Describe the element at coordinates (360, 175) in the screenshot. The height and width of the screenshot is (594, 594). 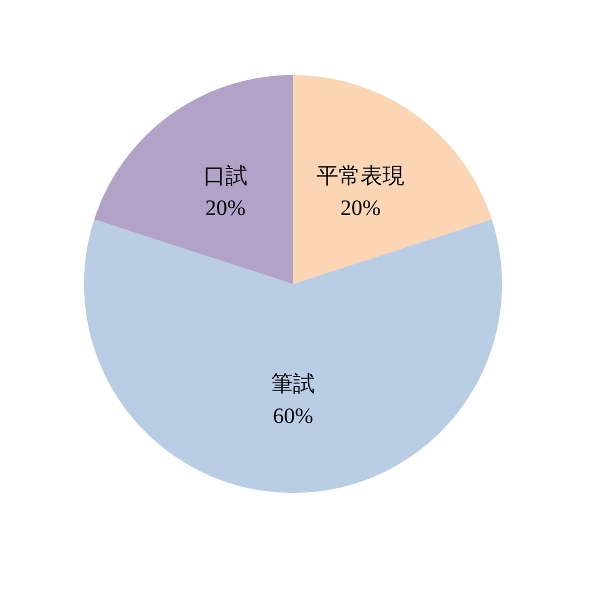
I see `slice-label: 平常表現` at that location.